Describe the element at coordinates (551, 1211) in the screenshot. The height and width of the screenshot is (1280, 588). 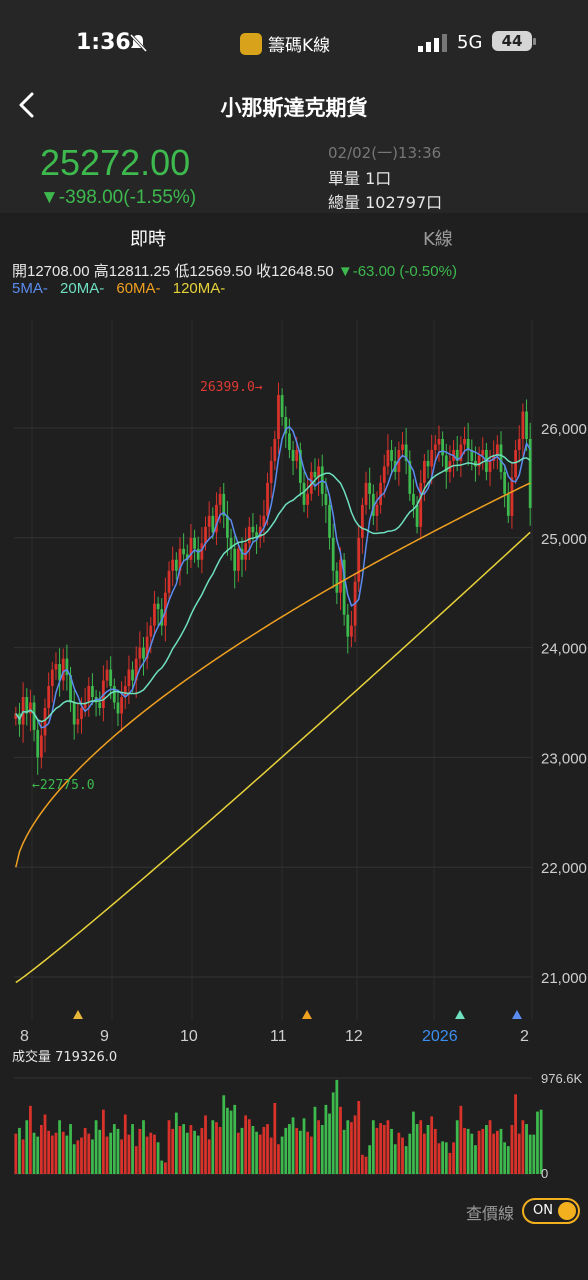
I see `check-price-toggle: ON` at that location.